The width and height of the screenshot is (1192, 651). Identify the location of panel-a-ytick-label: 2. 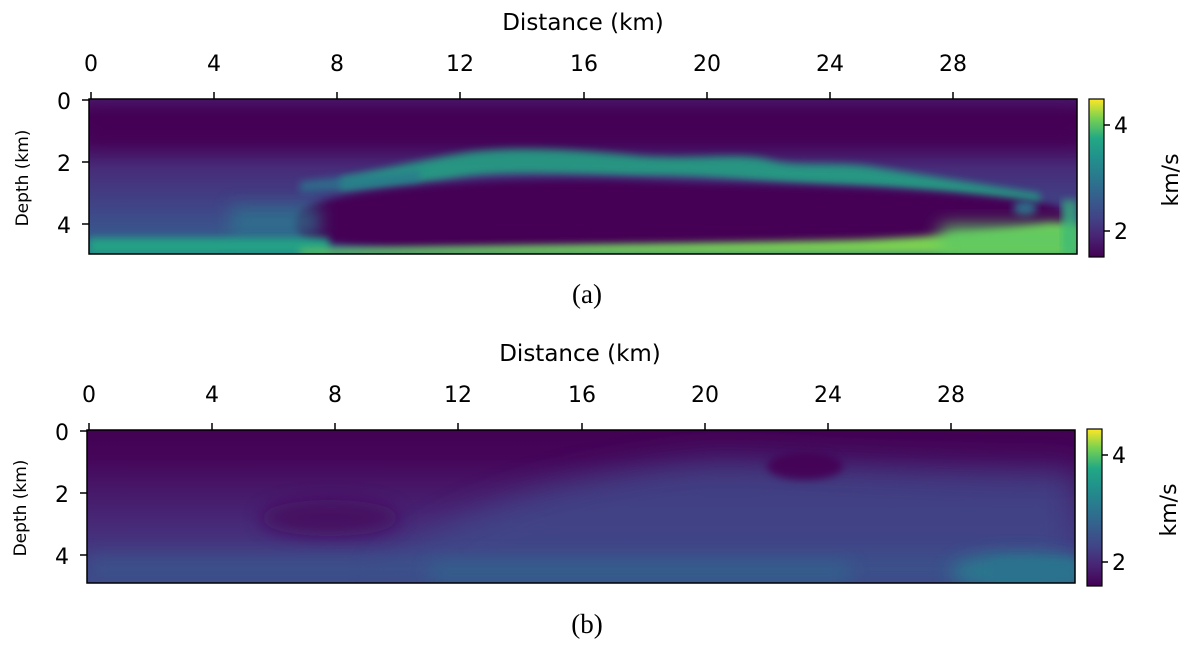
(64, 164).